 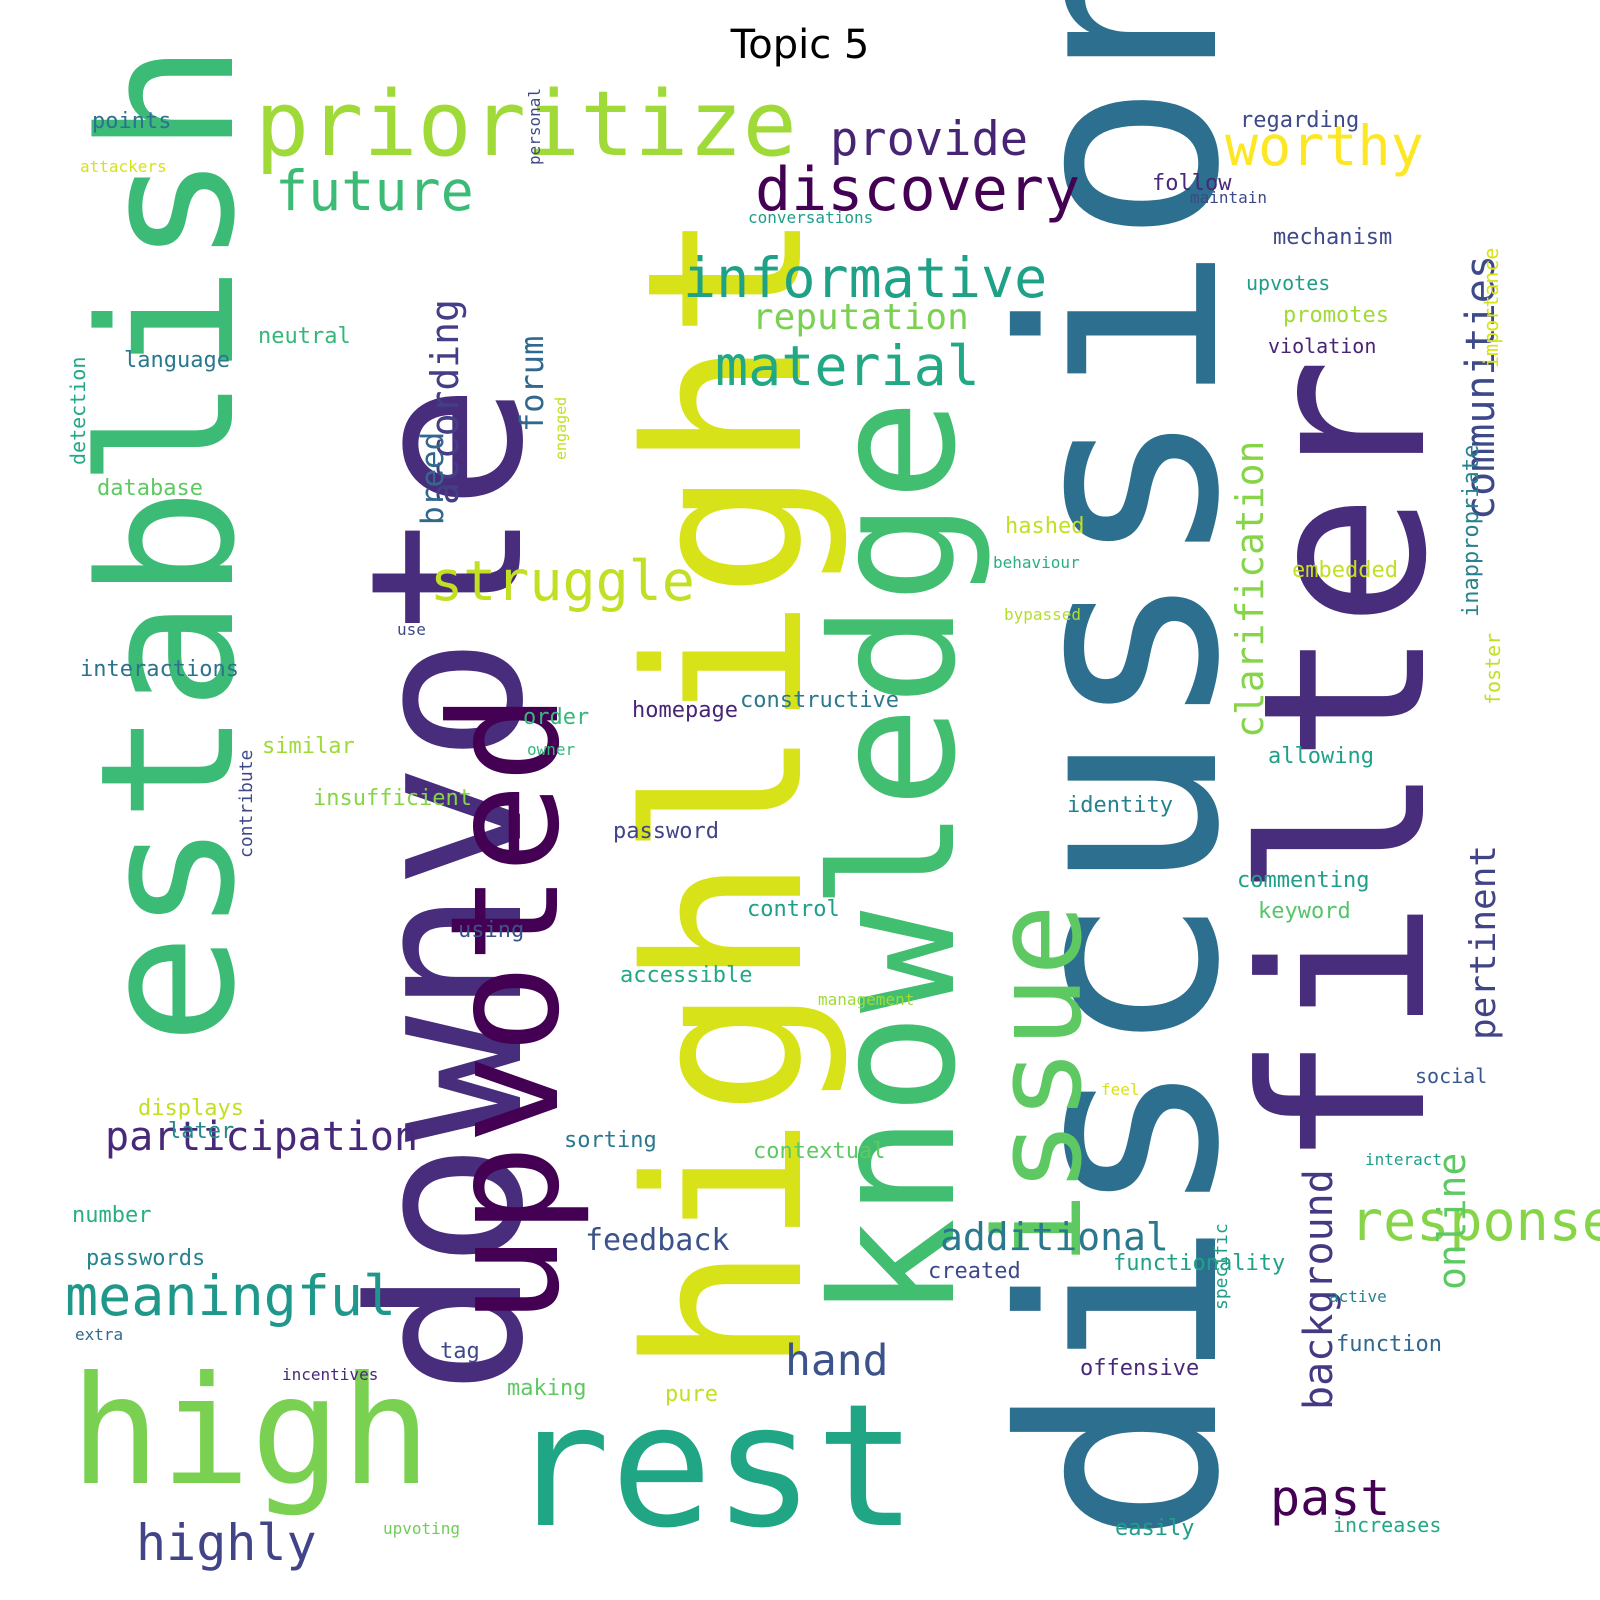 I want to click on word-offensive: offensive, so click(x=1139, y=1368).